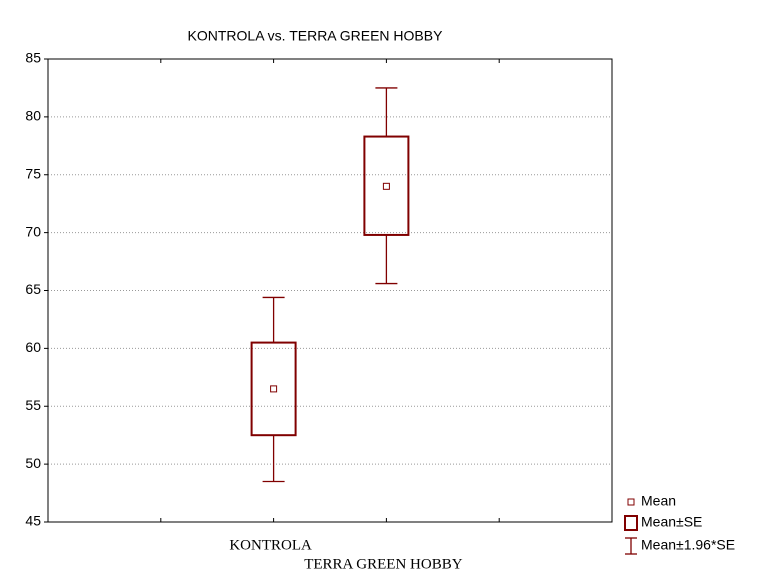 This screenshot has height=578, width=764. I want to click on y-tick-label: 45, so click(33, 521).